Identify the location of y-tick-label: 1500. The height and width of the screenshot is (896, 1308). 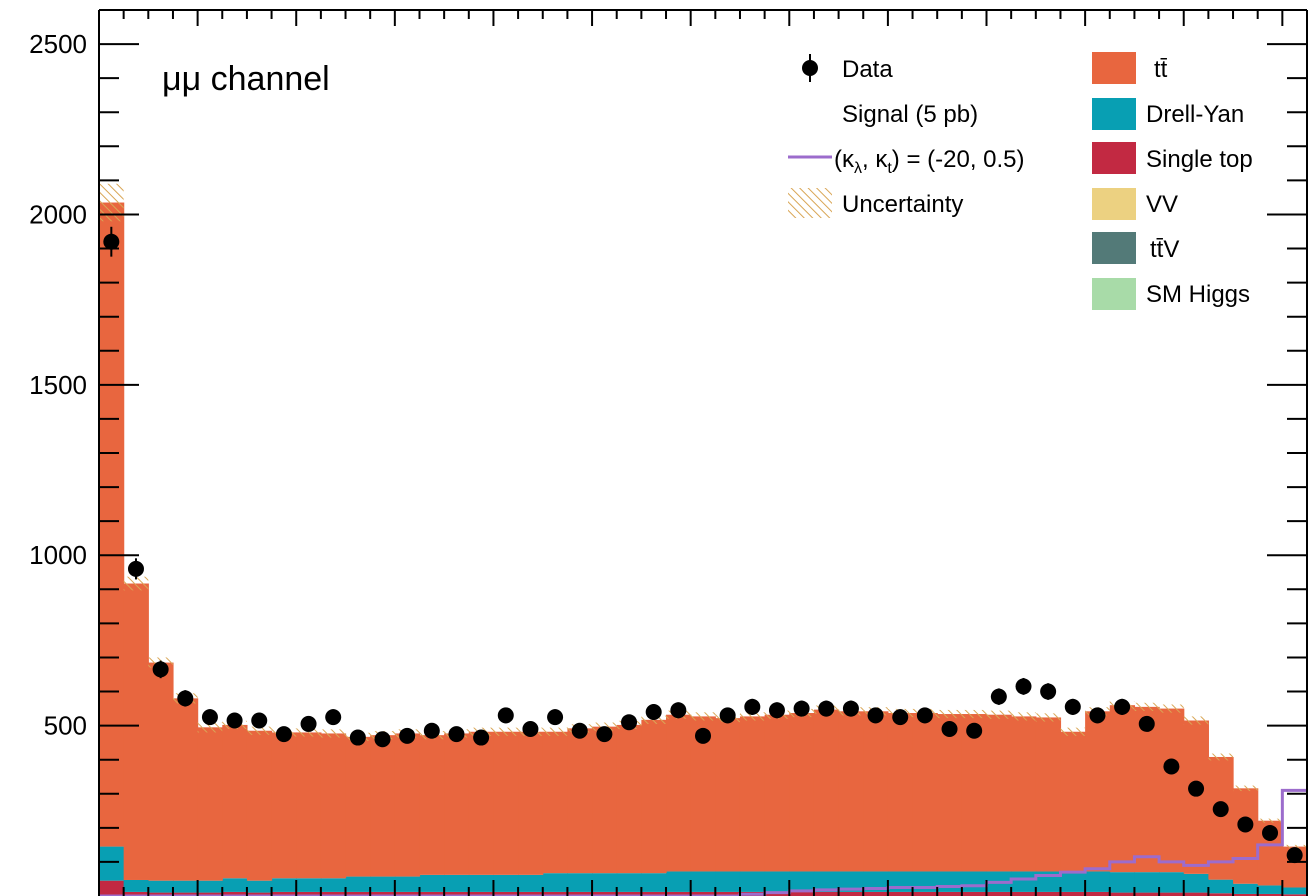
(58, 385).